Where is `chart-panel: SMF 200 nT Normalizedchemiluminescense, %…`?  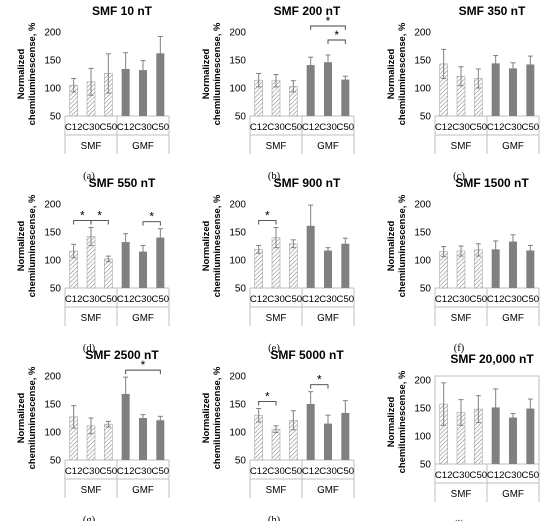 chart-panel: SMF 200 nT Normalizedchemiluminescense, %… is located at coordinates (277, 93).